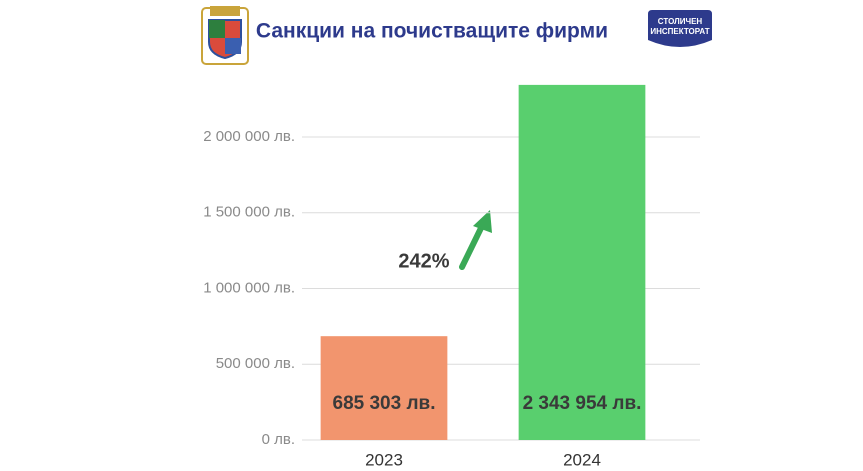  I want to click on inspectorate-badge: СТОЛИЧЕН ИНСПЕКТОРАТ, so click(680, 28).